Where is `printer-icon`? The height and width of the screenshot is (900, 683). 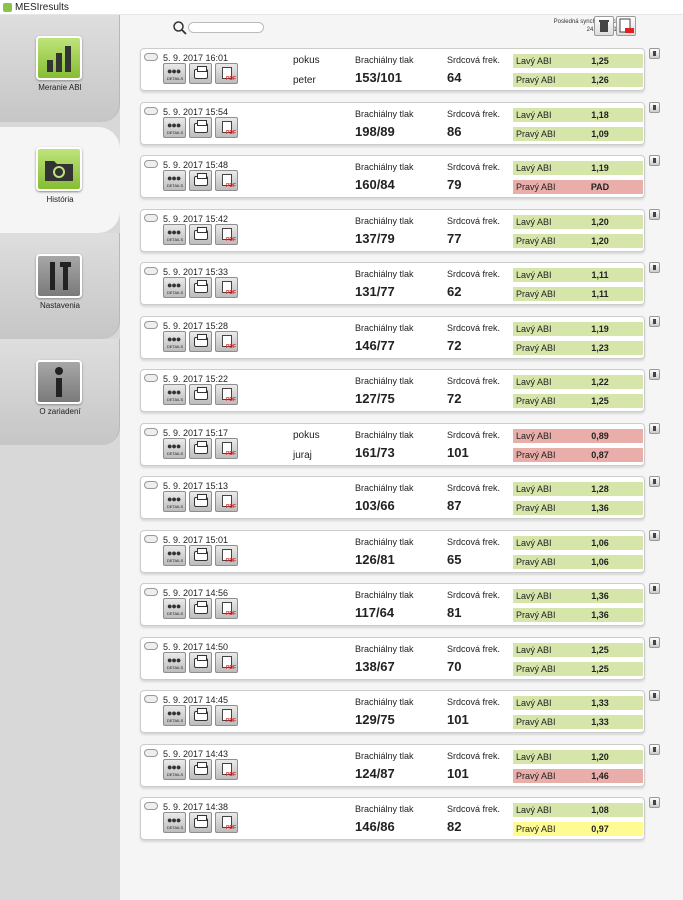 printer-icon is located at coordinates (201, 286).